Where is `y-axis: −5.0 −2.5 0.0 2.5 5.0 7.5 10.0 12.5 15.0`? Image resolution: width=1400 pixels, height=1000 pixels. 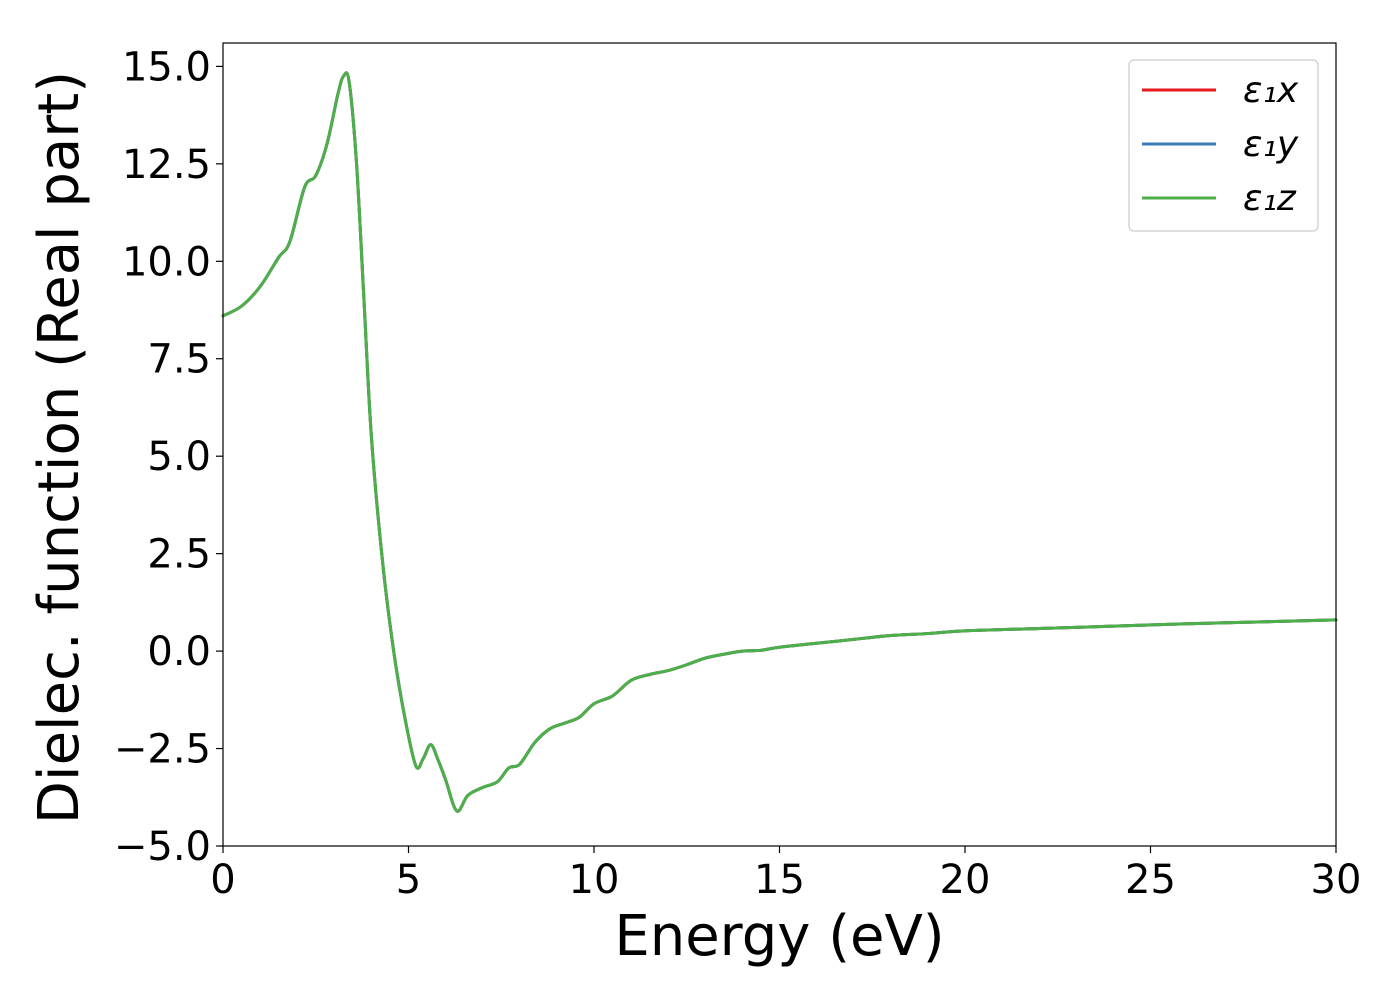
y-axis: −5.0 −2.5 0.0 2.5 5.0 7.5 10.0 12.5 15.0 is located at coordinates (168, 457).